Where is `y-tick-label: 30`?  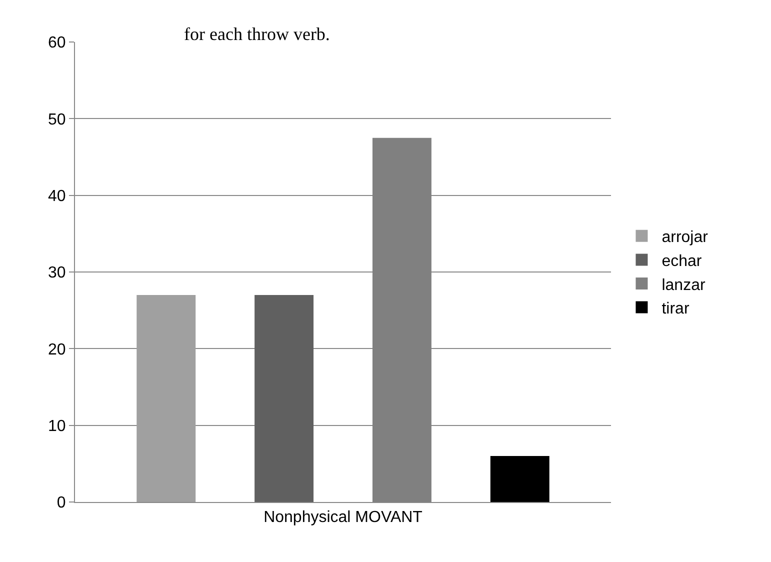 y-tick-label: 30 is located at coordinates (57, 273).